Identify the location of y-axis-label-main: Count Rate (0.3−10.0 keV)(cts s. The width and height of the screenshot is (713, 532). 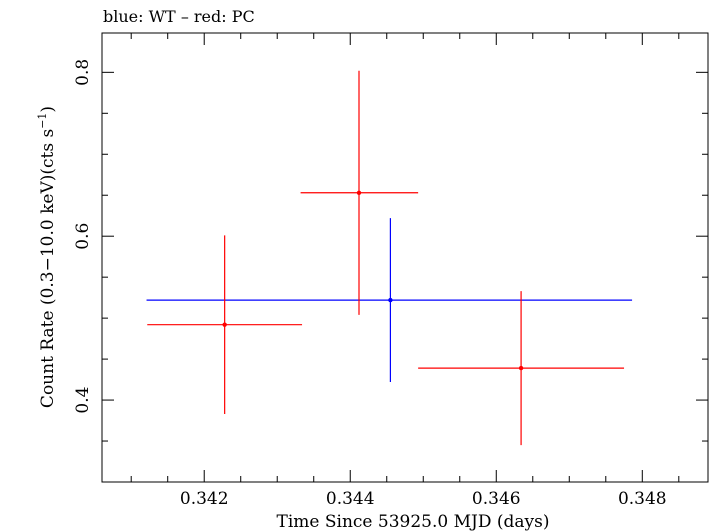
(48, 268).